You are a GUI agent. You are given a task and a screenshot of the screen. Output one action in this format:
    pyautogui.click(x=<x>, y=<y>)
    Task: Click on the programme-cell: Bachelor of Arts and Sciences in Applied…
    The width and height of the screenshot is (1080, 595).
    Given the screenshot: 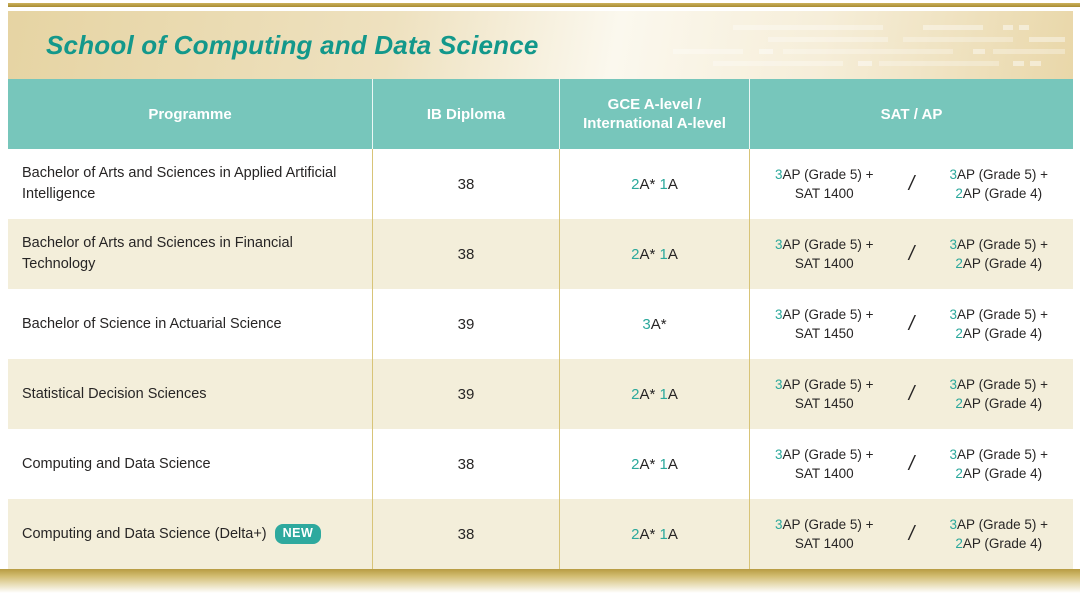 What is the action you would take?
    pyautogui.click(x=190, y=184)
    